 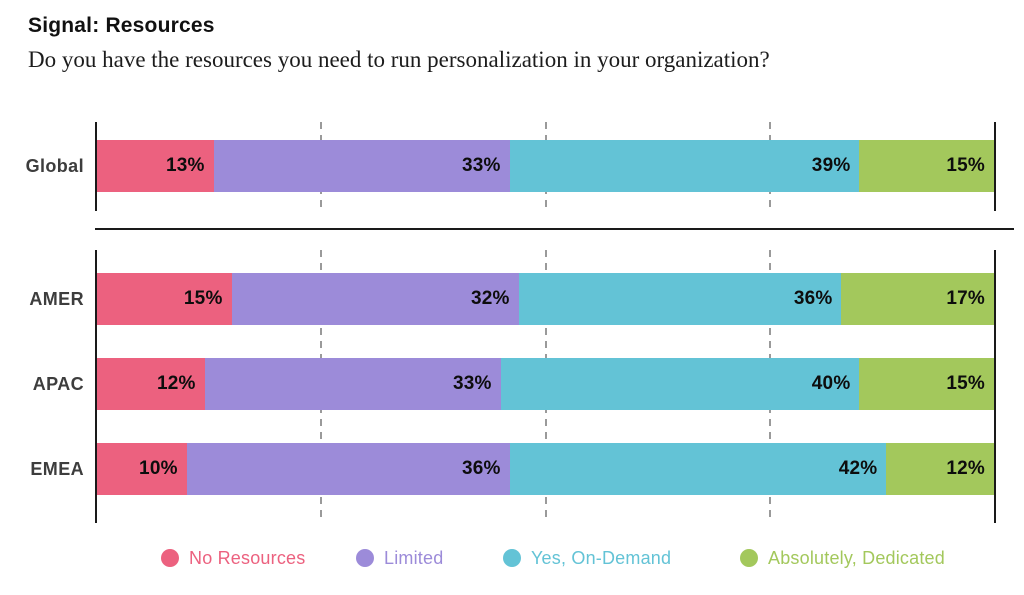 I want to click on segment-value-label: 17%, so click(x=965, y=298).